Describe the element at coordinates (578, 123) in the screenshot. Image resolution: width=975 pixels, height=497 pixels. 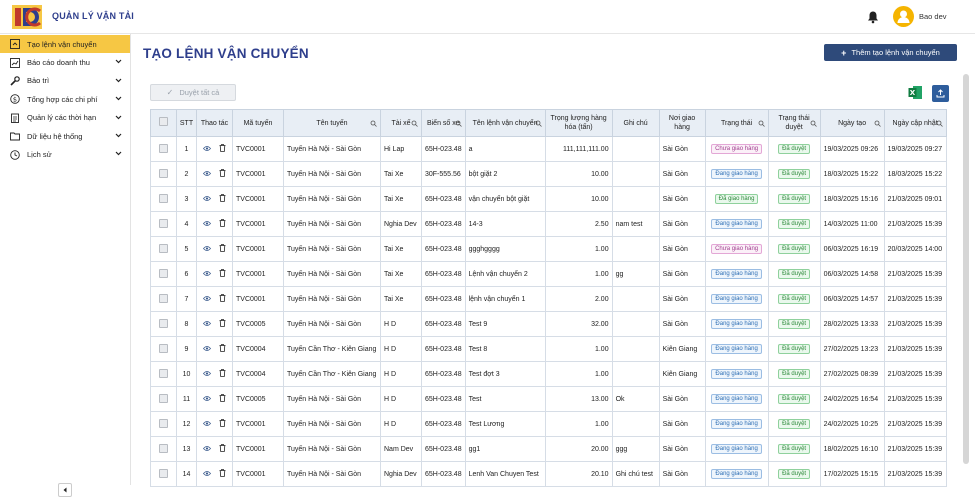
I see `col-header-weight: Trọng lượng hàng hóa (tấn)` at that location.